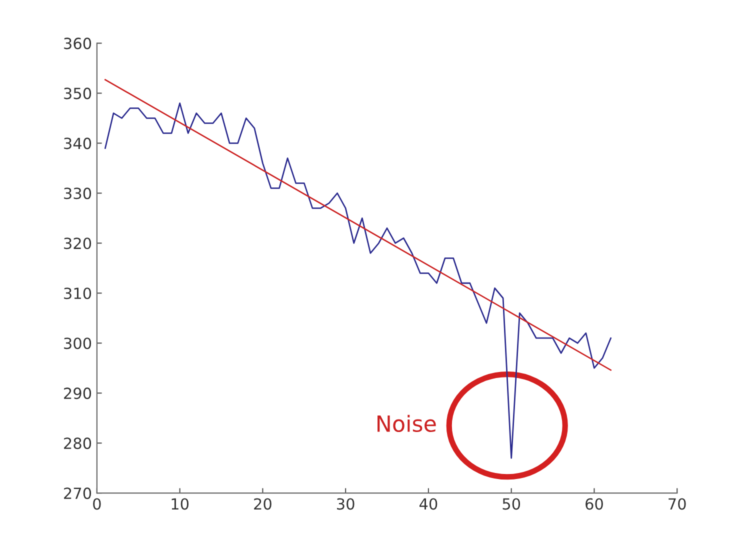  I want to click on y-tick-label: 310, so click(78, 294).